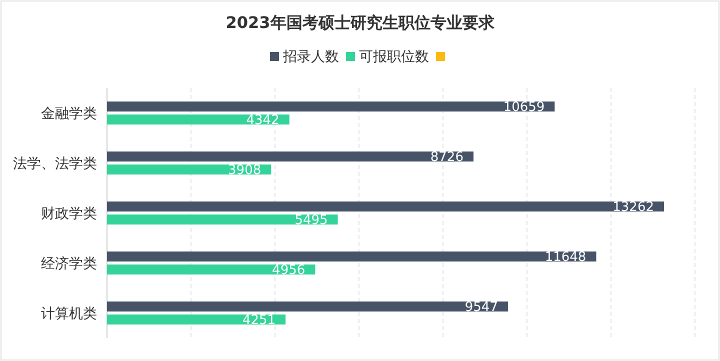  Describe the element at coordinates (394, 57) in the screenshot. I see `legend-label: 可报职位数` at that location.